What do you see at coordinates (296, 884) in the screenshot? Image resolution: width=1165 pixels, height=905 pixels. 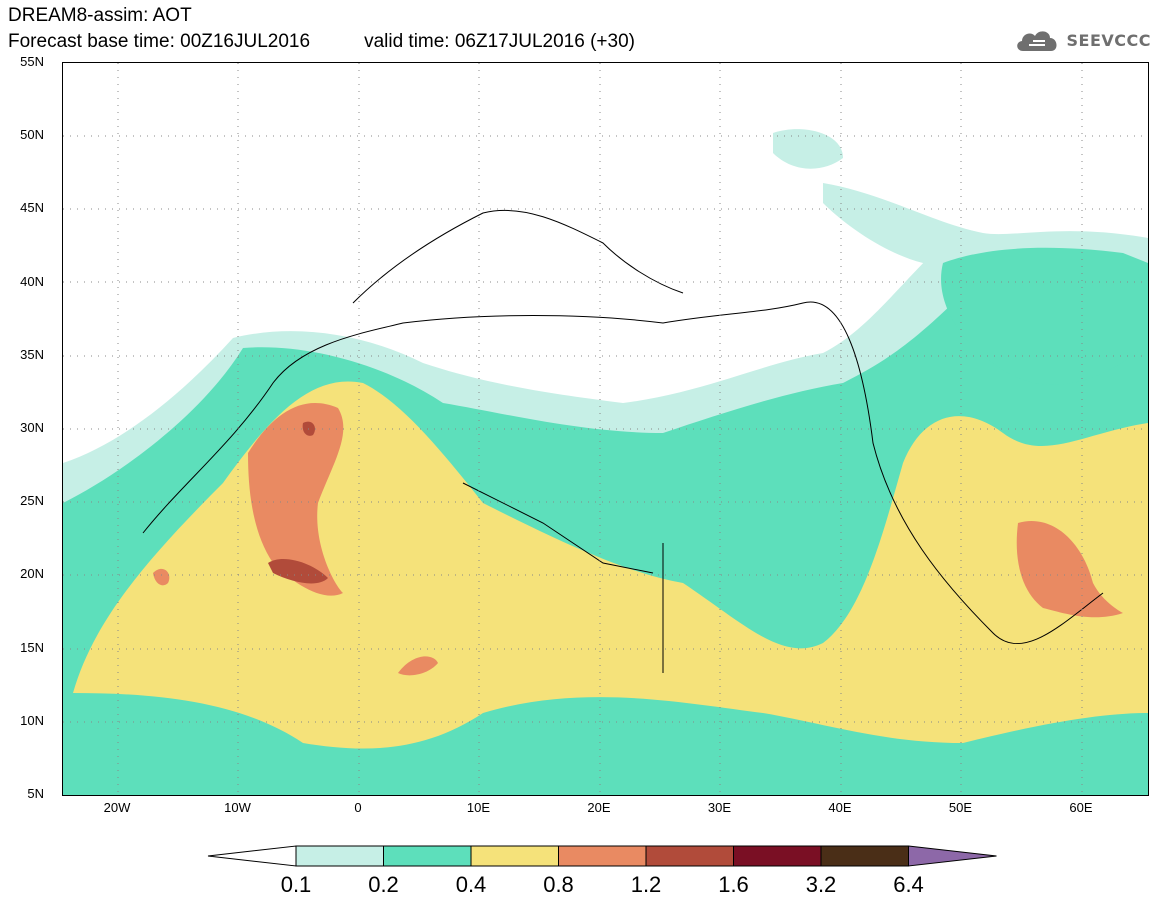 I see `colorbar-level-label: 0.1` at bounding box center [296, 884].